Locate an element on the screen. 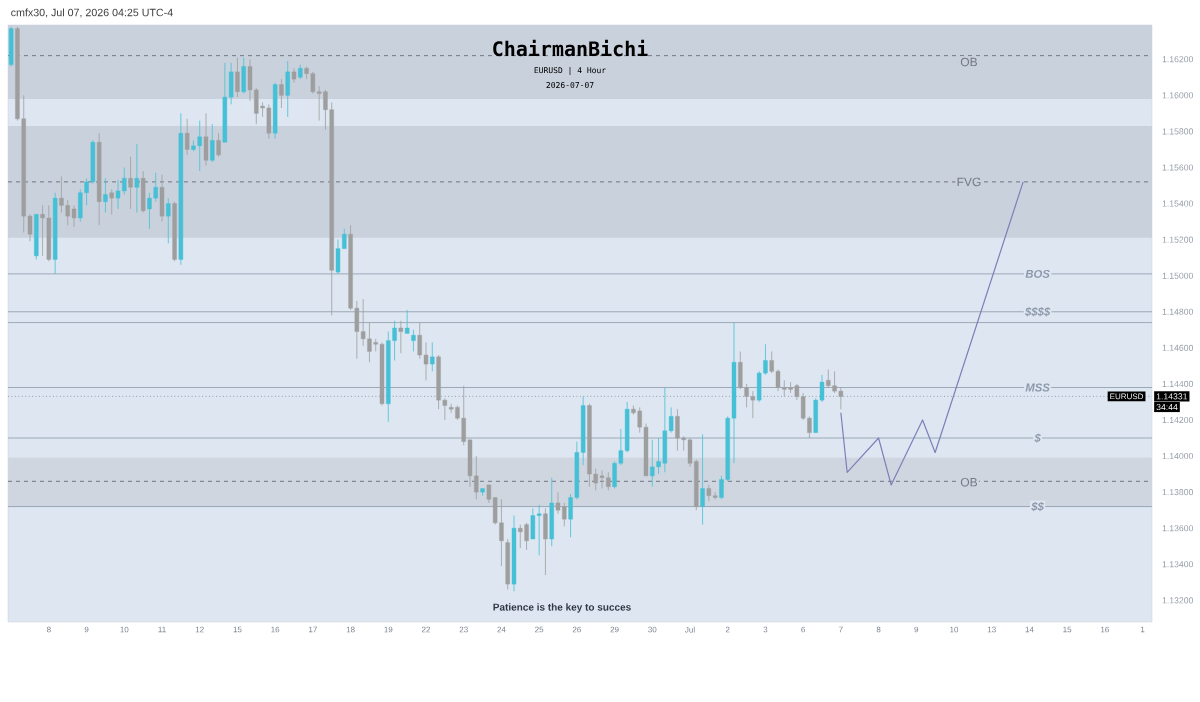  x-tick-label: 14 is located at coordinates (1029, 629).